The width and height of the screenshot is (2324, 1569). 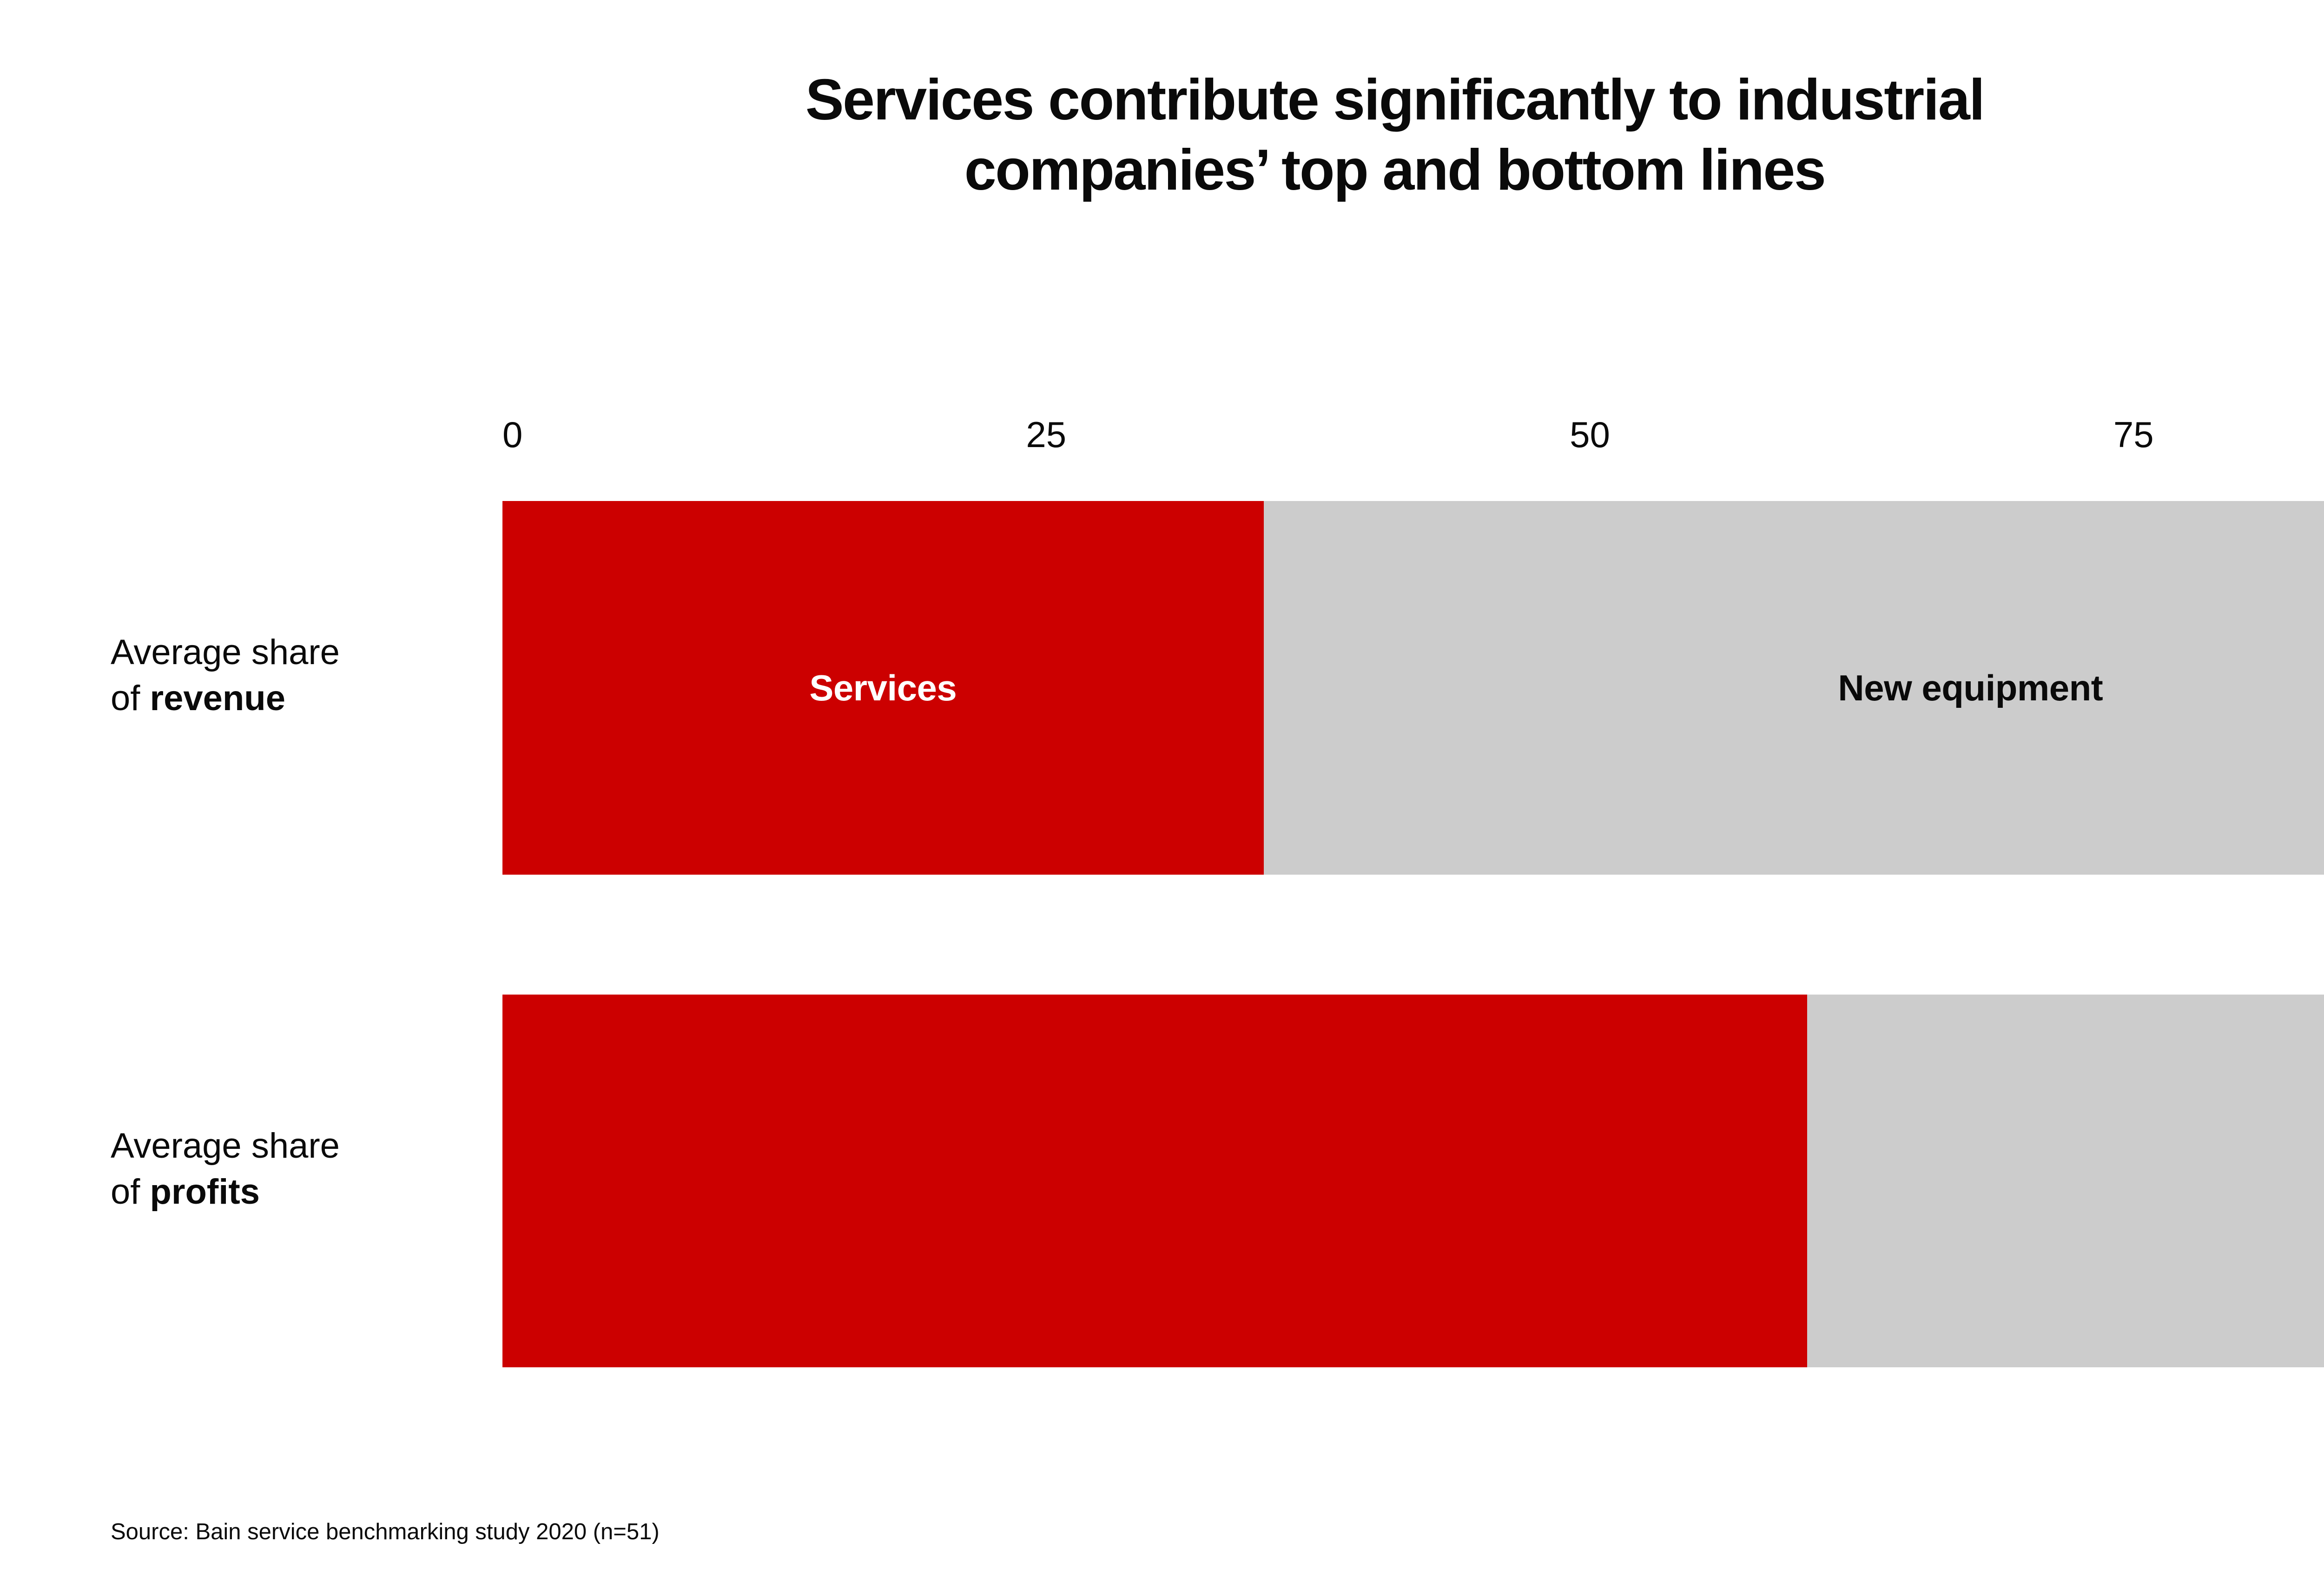 What do you see at coordinates (205, 1192) in the screenshot?
I see `row-label-profits-emphasis: profits` at bounding box center [205, 1192].